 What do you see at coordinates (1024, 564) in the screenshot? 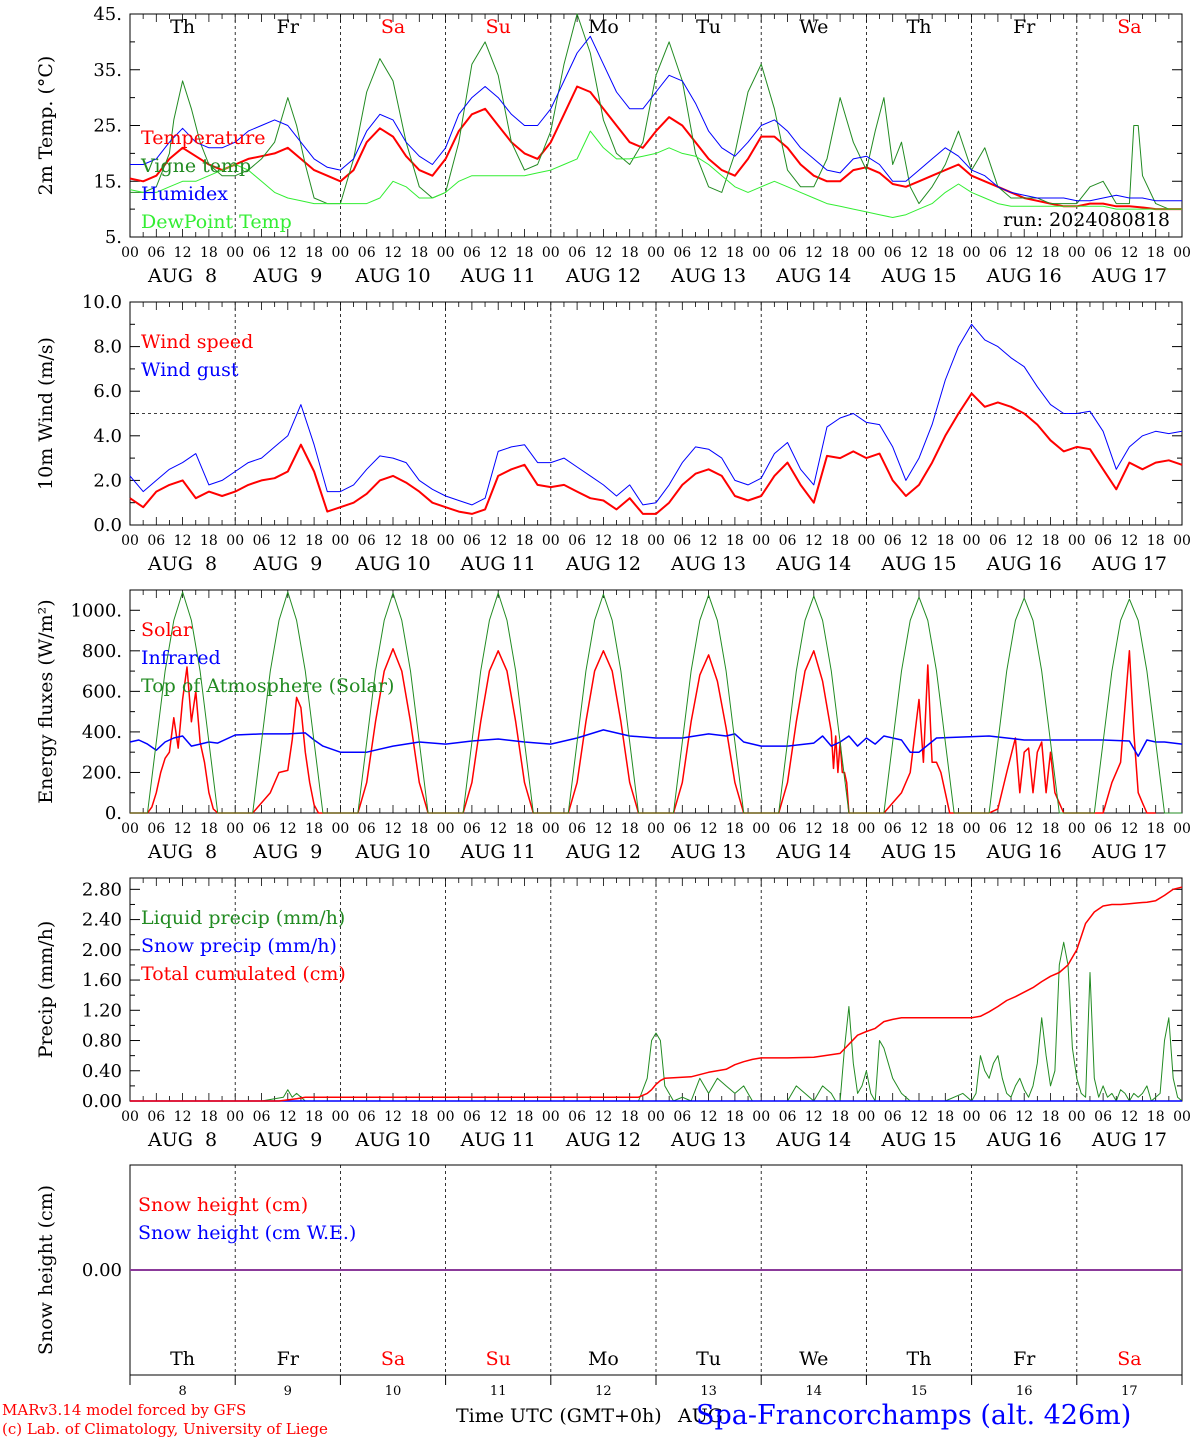
I see `date-label: AUG 16` at bounding box center [1024, 564].